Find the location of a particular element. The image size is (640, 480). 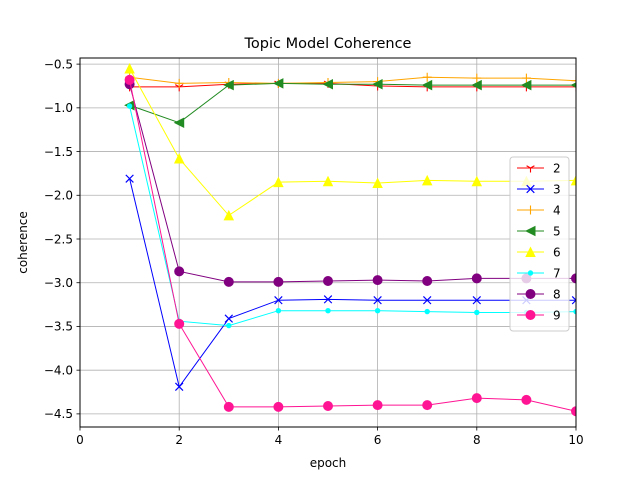

chart-title: Topic Model Coherence is located at coordinates (328, 44).